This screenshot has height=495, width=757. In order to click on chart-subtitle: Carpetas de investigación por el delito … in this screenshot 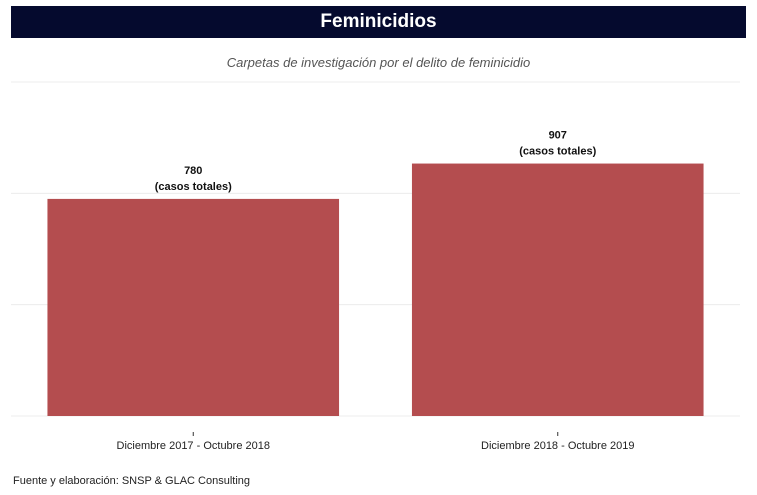, I will do `click(378, 62)`.